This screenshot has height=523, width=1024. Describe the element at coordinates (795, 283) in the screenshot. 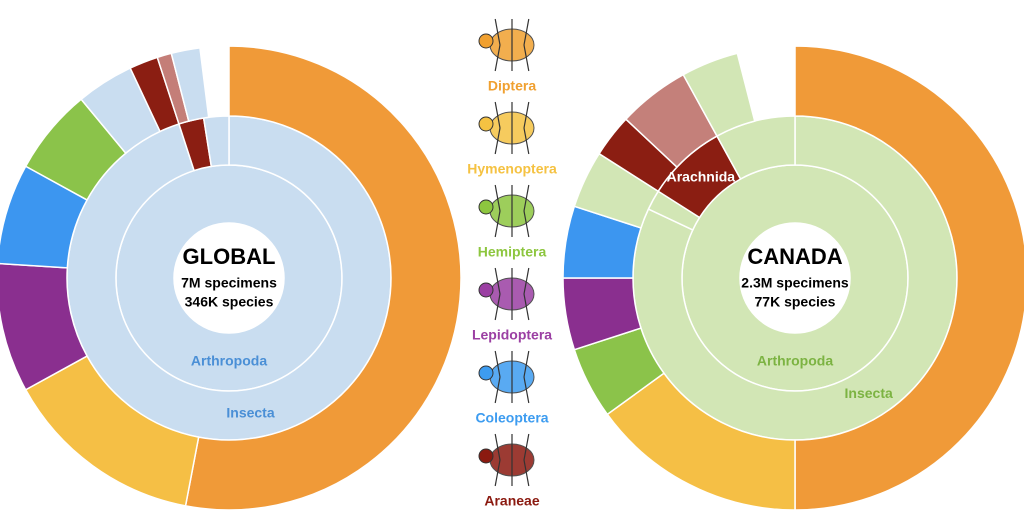

I see `chart-subtitle: 2.3M specimens` at that location.